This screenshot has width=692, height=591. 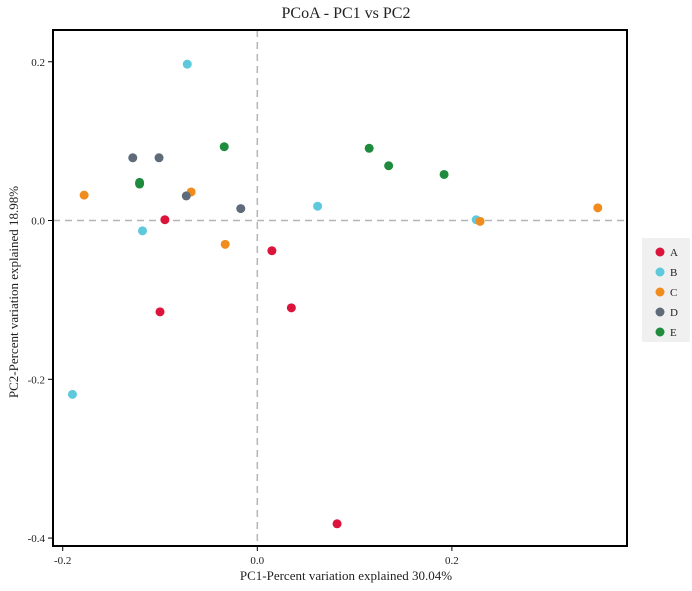 I want to click on y-tick-label: 0.2, so click(x=38, y=63).